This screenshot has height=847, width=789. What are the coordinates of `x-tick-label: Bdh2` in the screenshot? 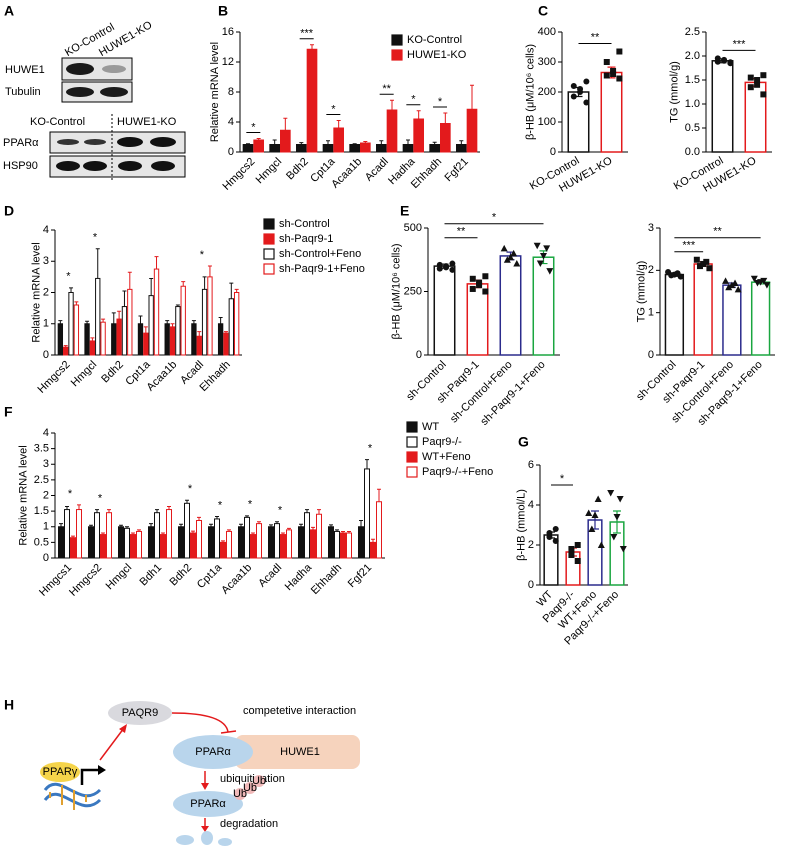 It's located at (181, 575).